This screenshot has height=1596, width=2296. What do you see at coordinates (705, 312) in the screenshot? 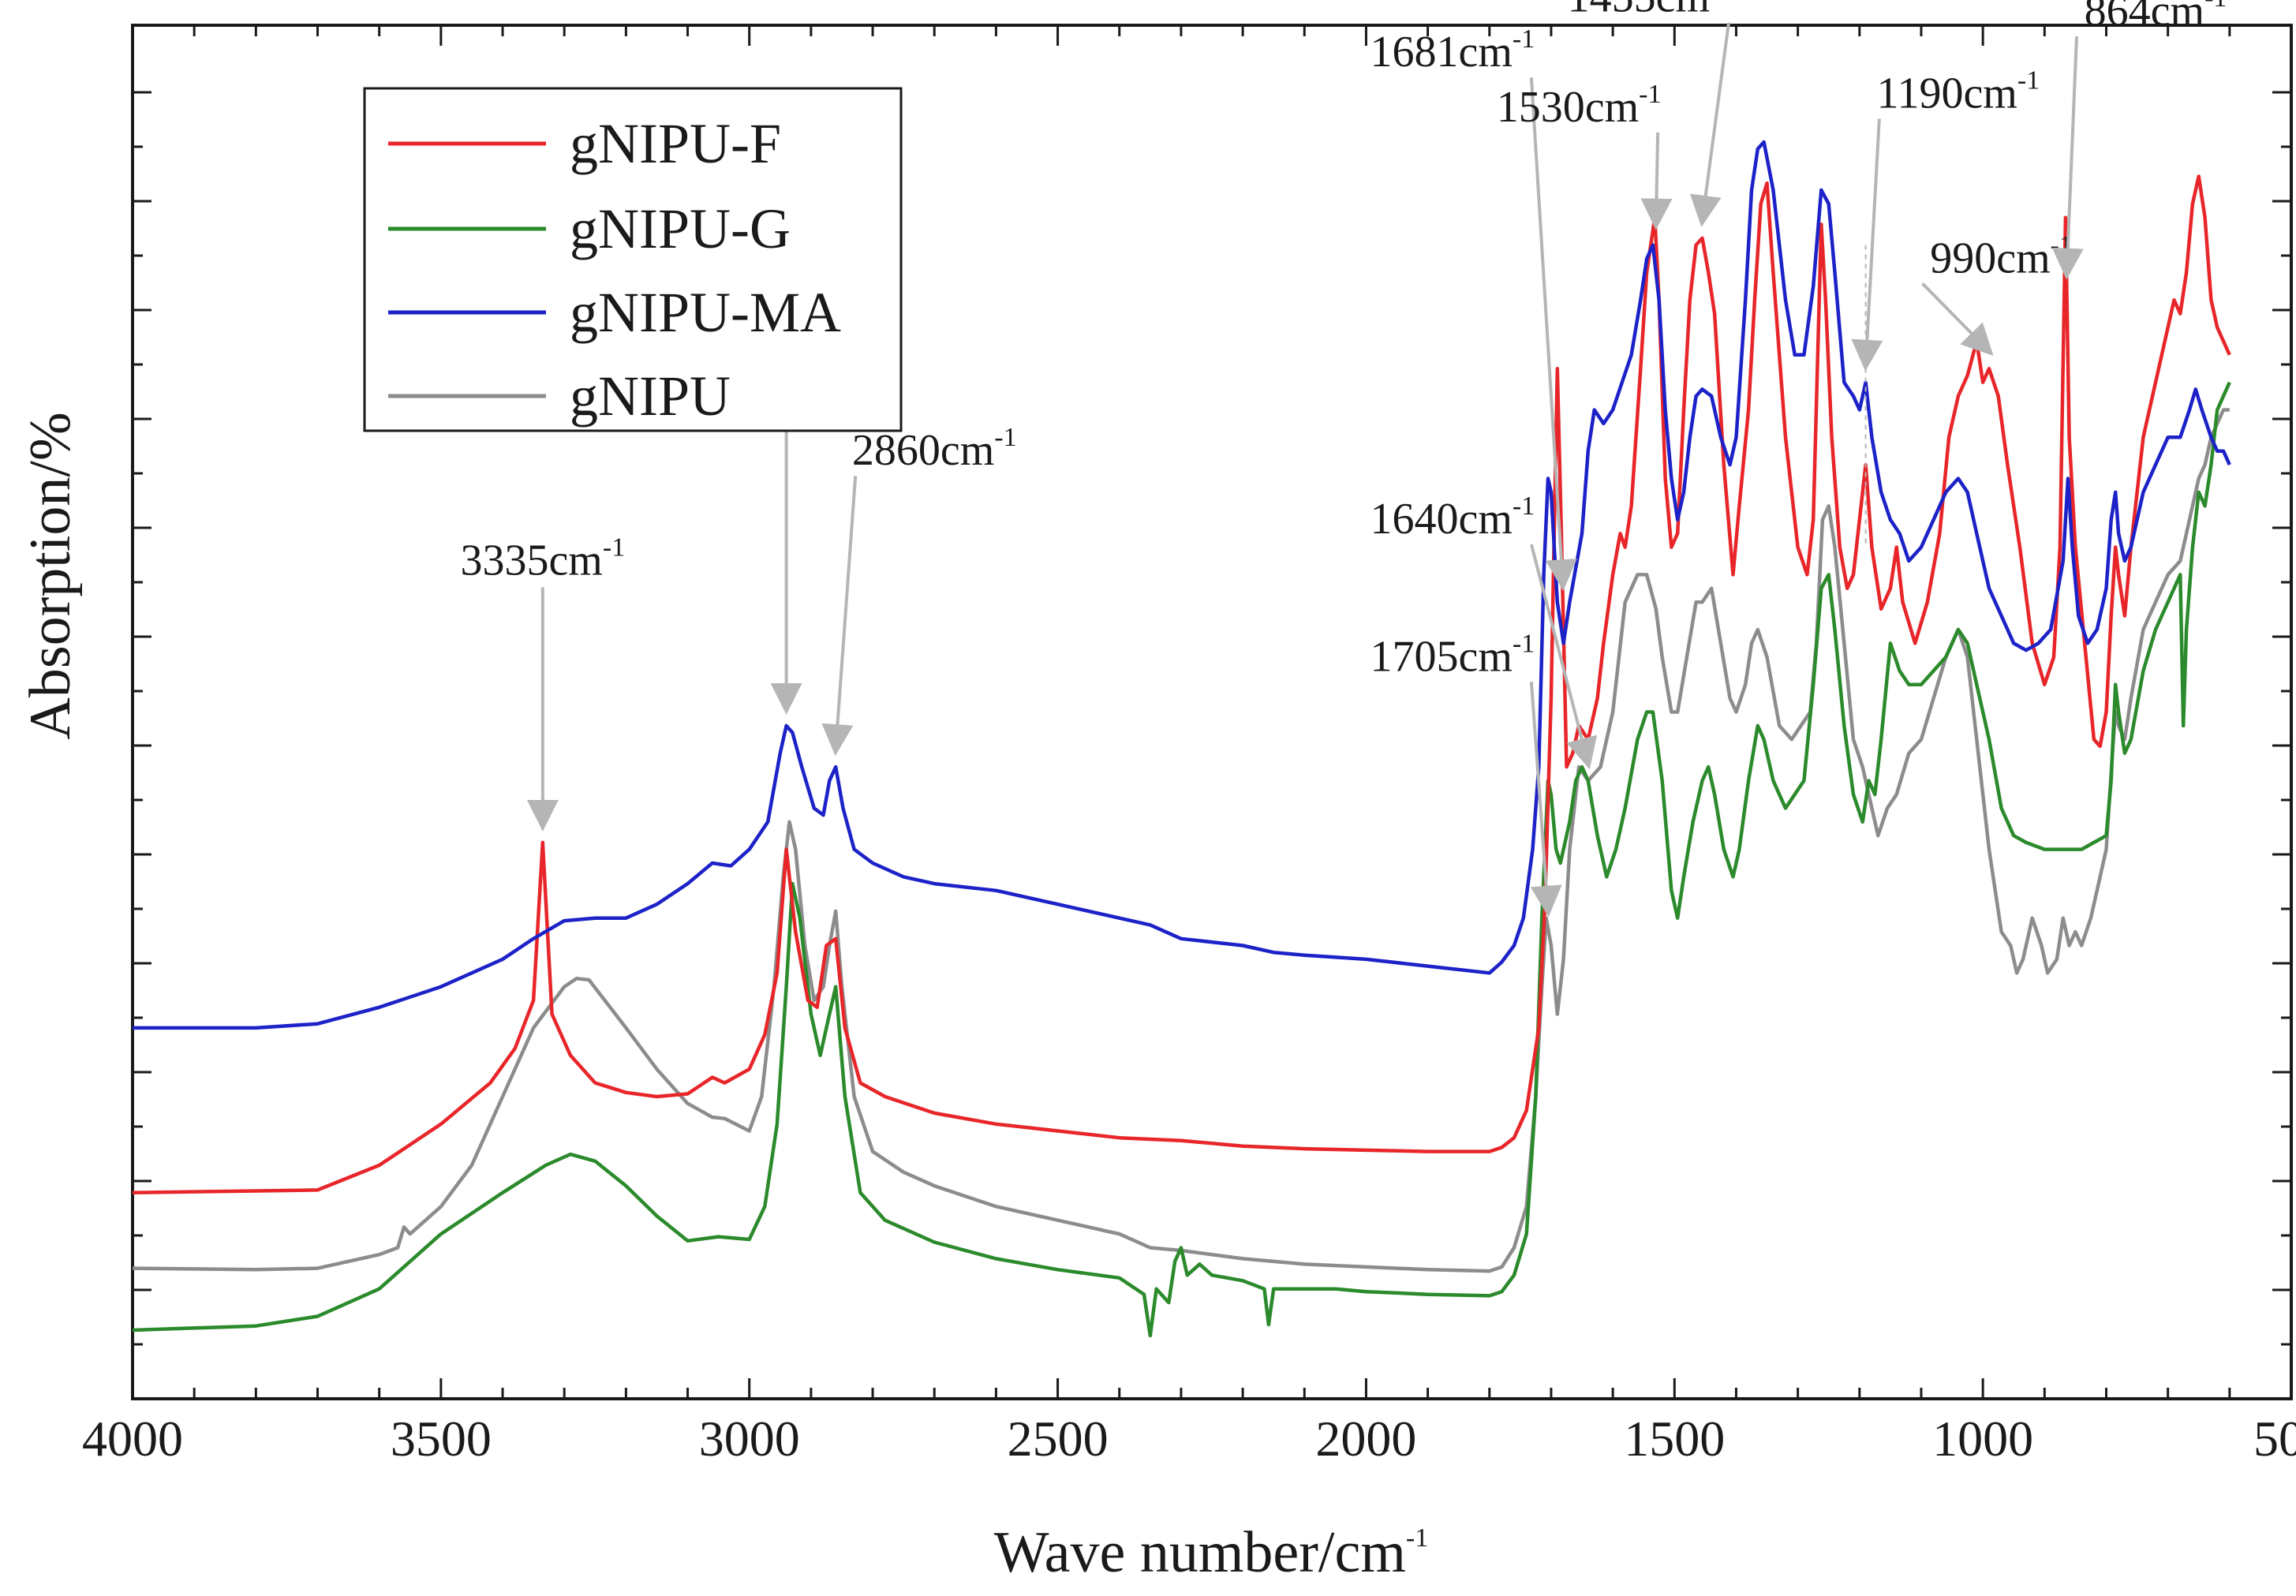
I see `legend-label-gnipu-ma: gNIPU-MA` at bounding box center [705, 312].